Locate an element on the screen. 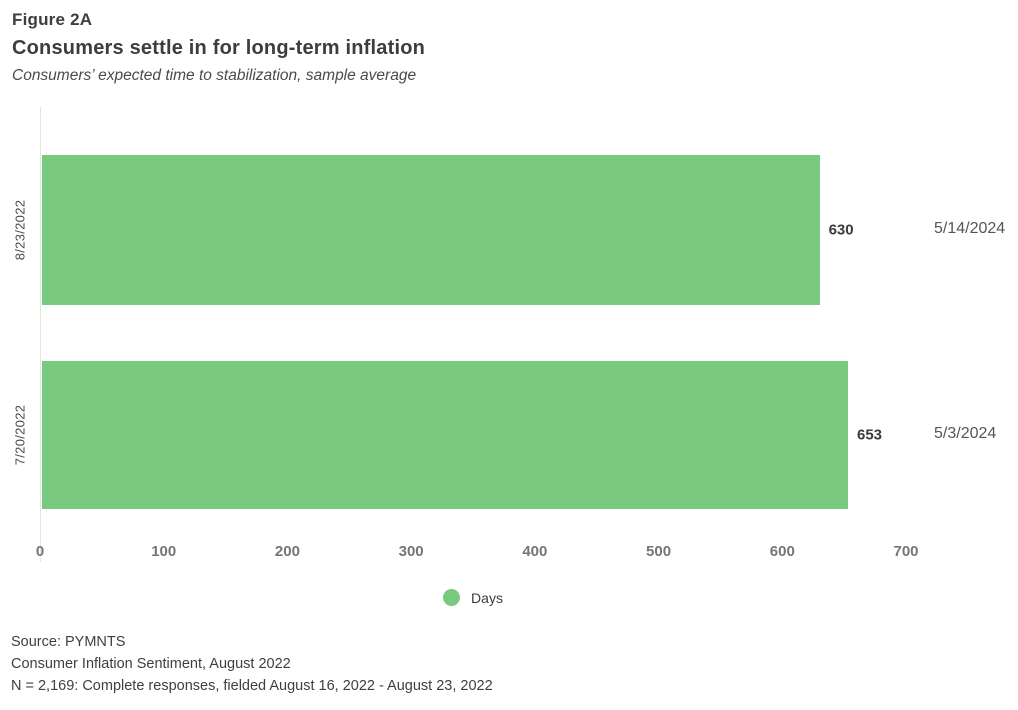 The width and height of the screenshot is (1018, 710). x-tick-label: 300 is located at coordinates (411, 551).